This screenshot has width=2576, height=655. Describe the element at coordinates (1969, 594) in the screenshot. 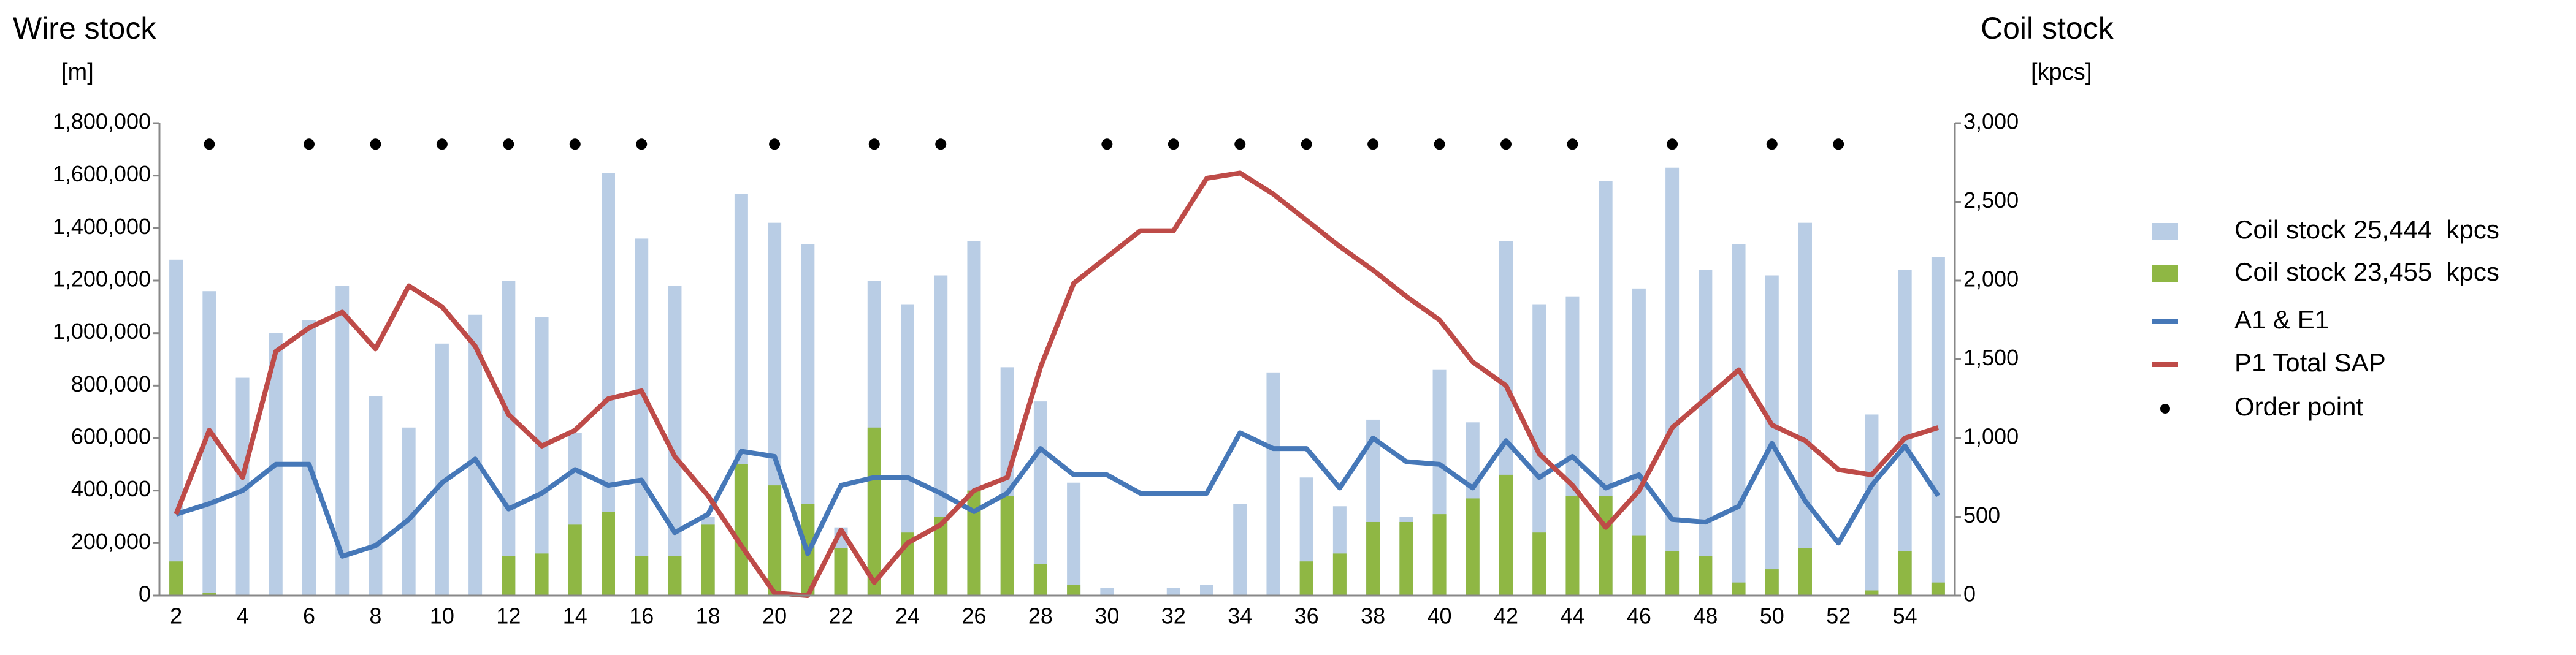

I see `y2-tick-label: 0` at that location.